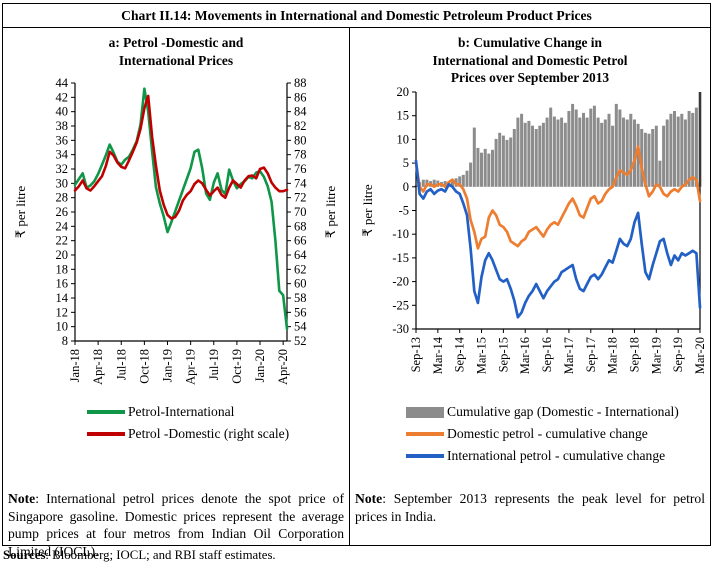 The height and width of the screenshot is (567, 713). What do you see at coordinates (191, 367) in the screenshot?
I see `svg-text: Apr-19` at bounding box center [191, 367].